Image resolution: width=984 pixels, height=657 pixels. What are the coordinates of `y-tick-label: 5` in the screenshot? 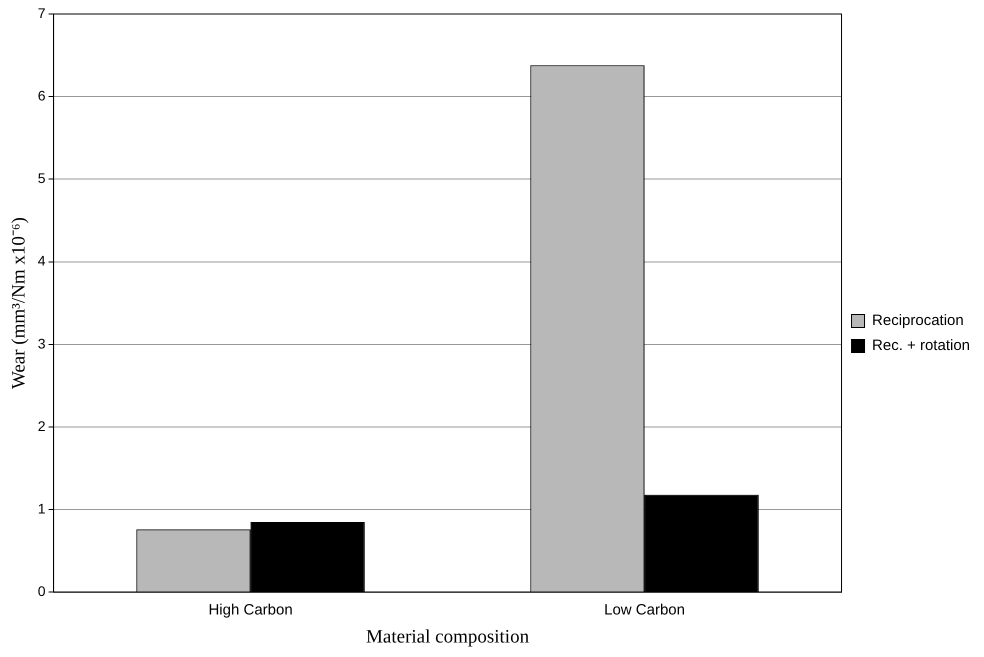 It's located at (42, 178).